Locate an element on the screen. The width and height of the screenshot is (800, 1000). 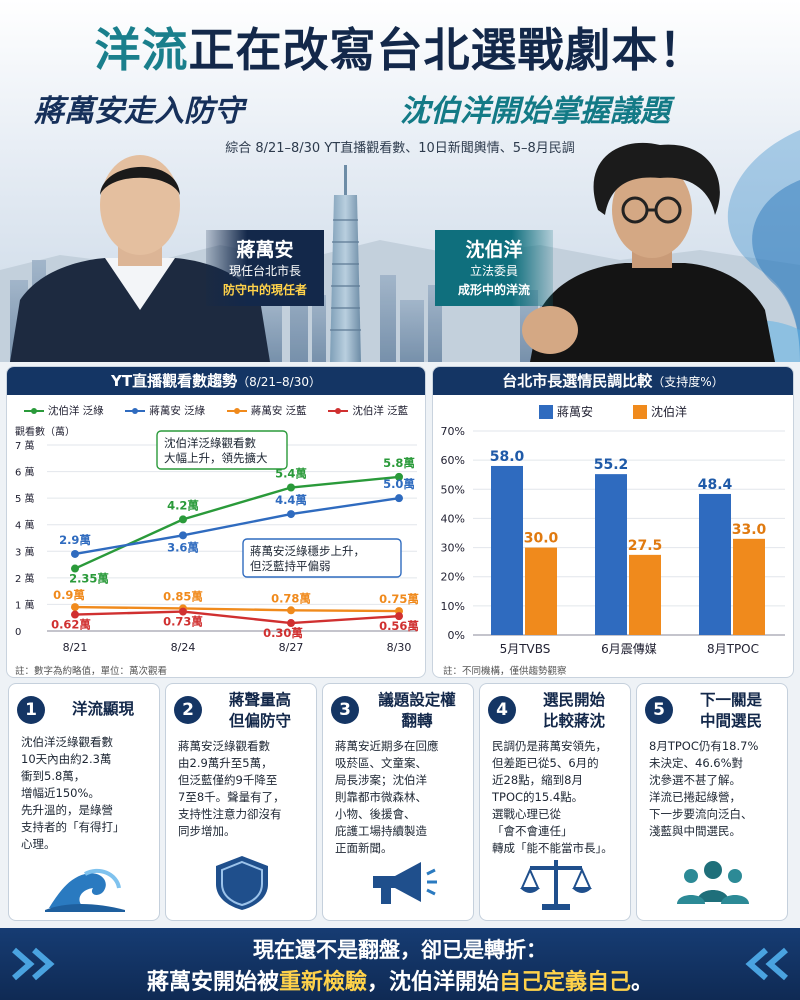
card-body-line: 未決定、46.6%對 is located at coordinates (696, 763).